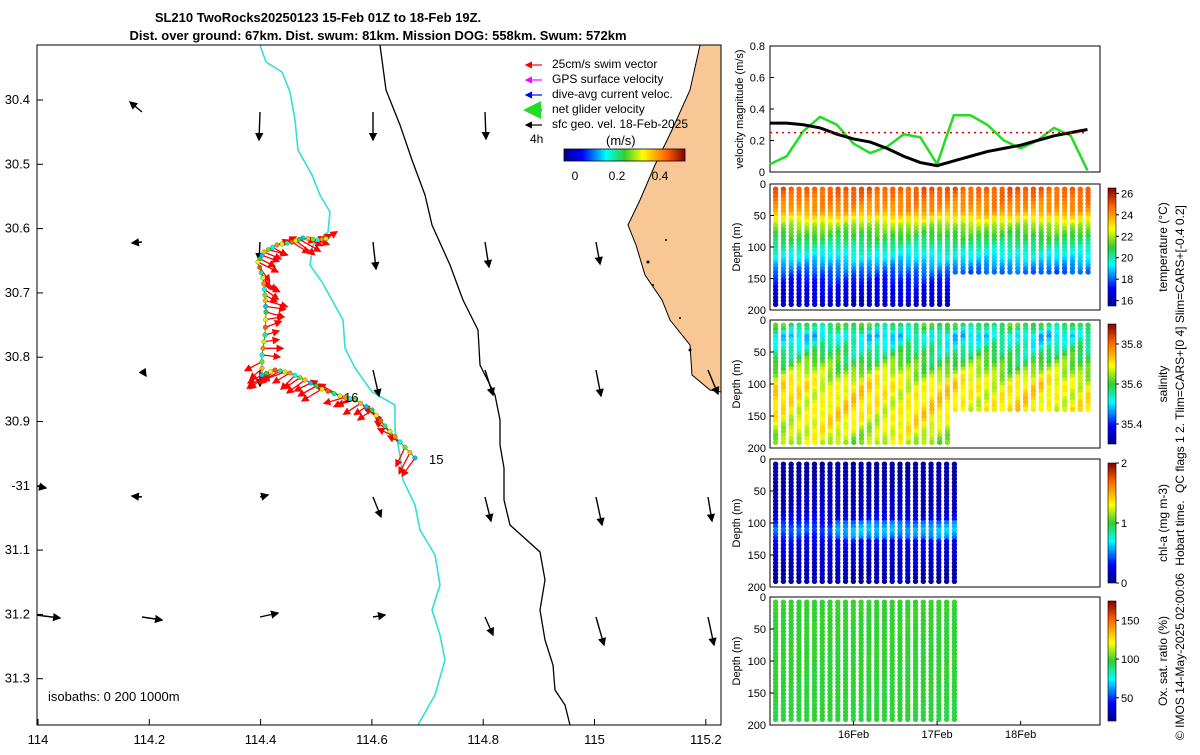 This screenshot has width=1200, height=755. I want to click on time-x-tick-label: 18Feb, so click(1020, 735).